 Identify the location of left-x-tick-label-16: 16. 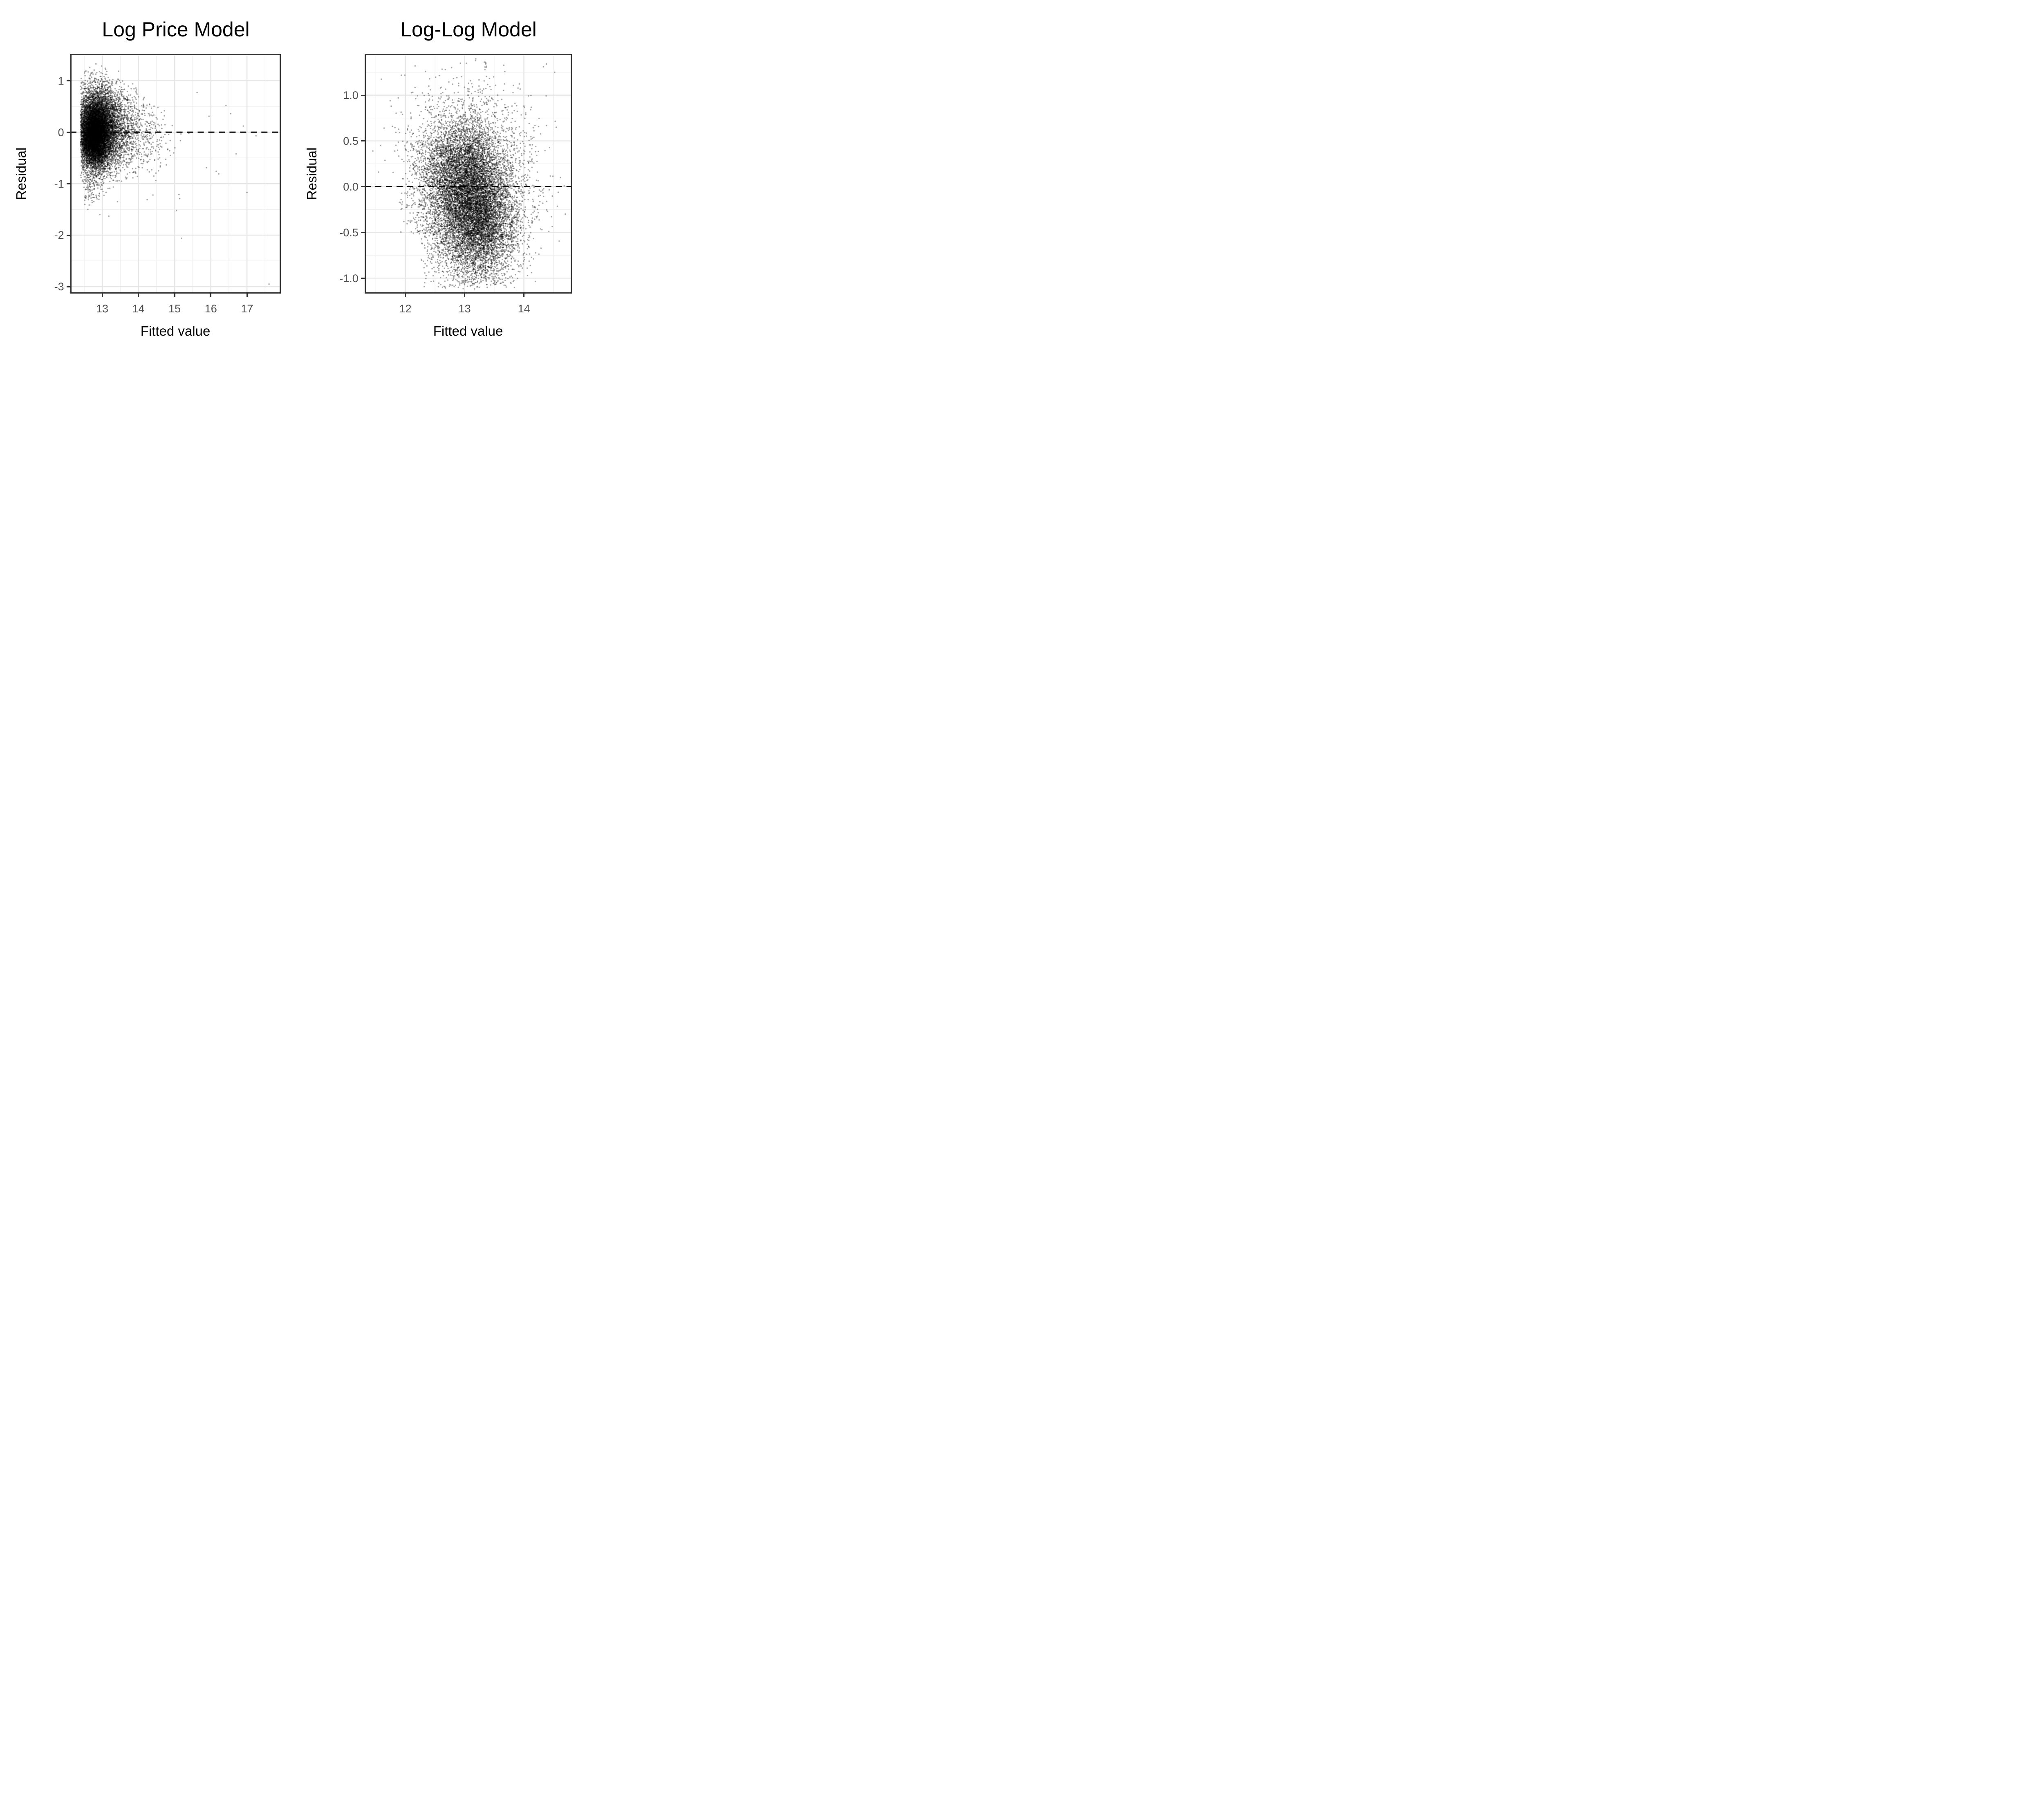
(210, 309).